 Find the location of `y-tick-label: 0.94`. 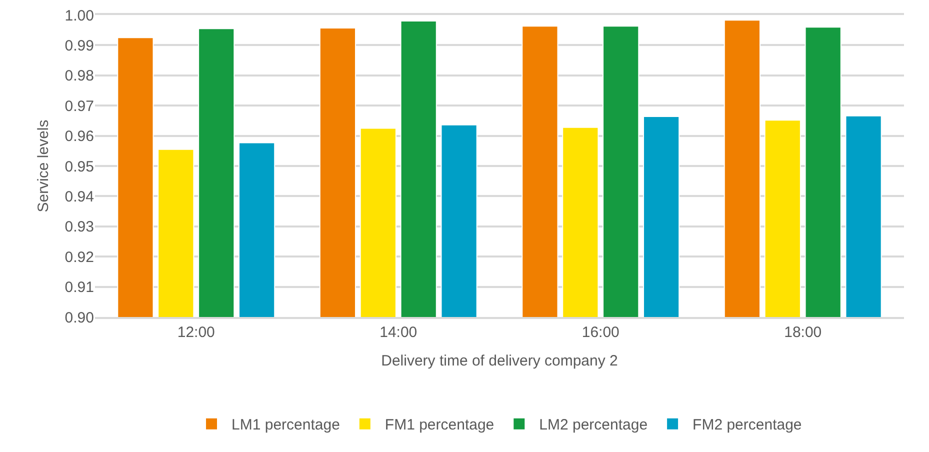

y-tick-label: 0.94 is located at coordinates (79, 197).